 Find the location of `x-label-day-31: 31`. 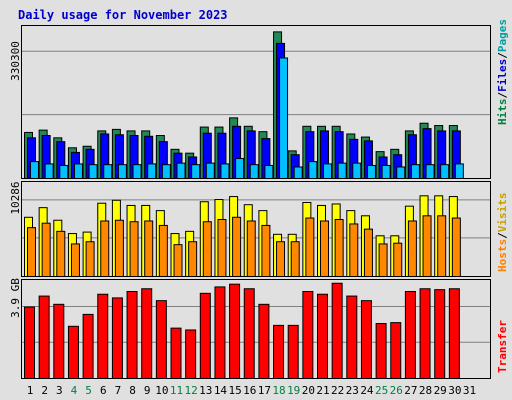

x-label-day-31: 31 is located at coordinates (469, 390).